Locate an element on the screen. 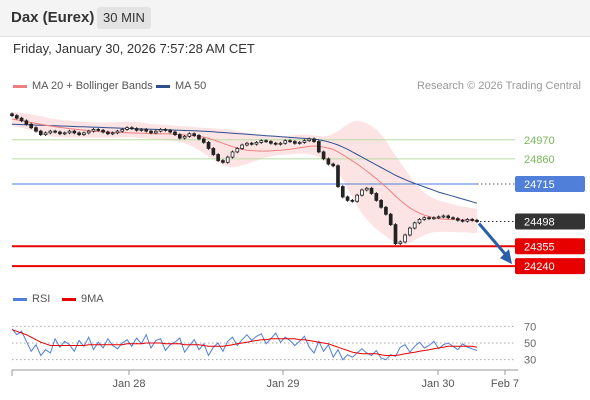 This screenshot has width=590, height=400. ma50-swatch is located at coordinates (163, 86).